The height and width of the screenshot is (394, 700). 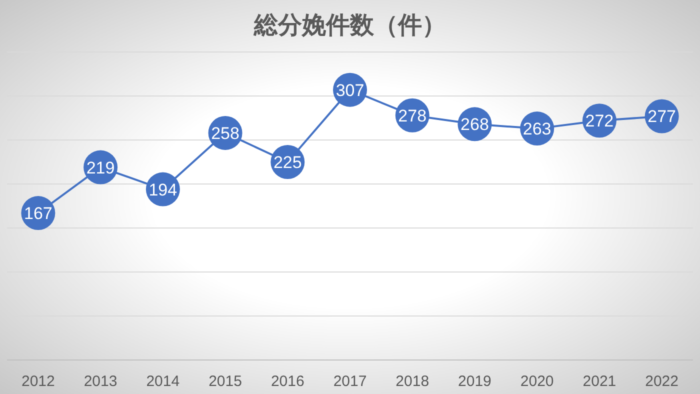 I want to click on data-label: 258, so click(x=225, y=133).